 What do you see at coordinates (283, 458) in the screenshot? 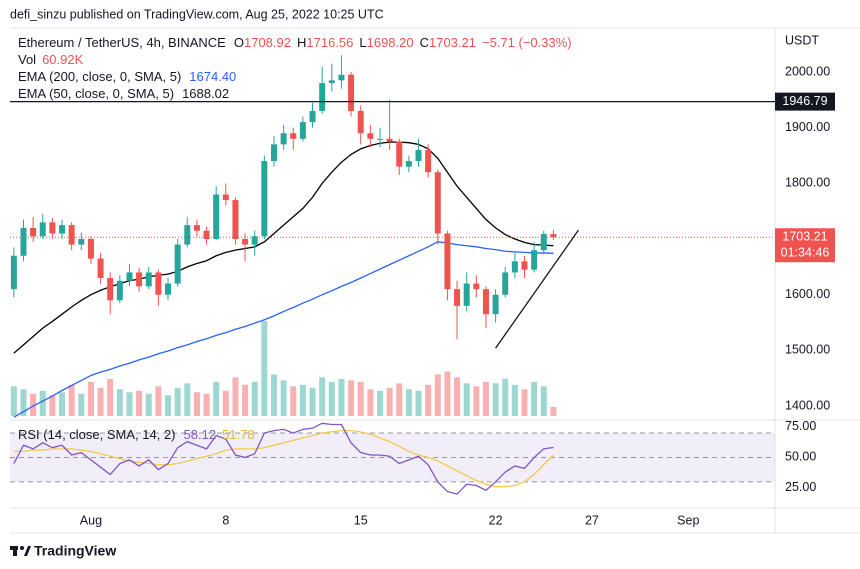
I see `rsi-sma-line` at bounding box center [283, 458].